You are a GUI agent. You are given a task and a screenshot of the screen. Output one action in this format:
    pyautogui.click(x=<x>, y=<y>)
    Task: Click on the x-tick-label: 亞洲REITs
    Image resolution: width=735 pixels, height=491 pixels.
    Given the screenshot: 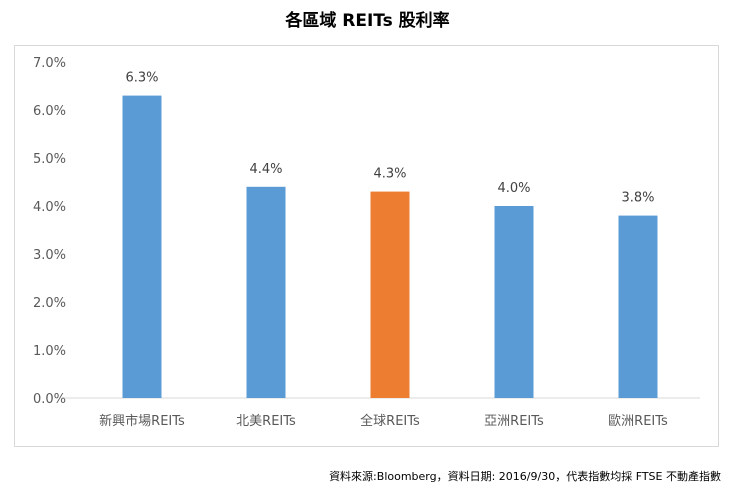 What is the action you would take?
    pyautogui.click(x=514, y=421)
    